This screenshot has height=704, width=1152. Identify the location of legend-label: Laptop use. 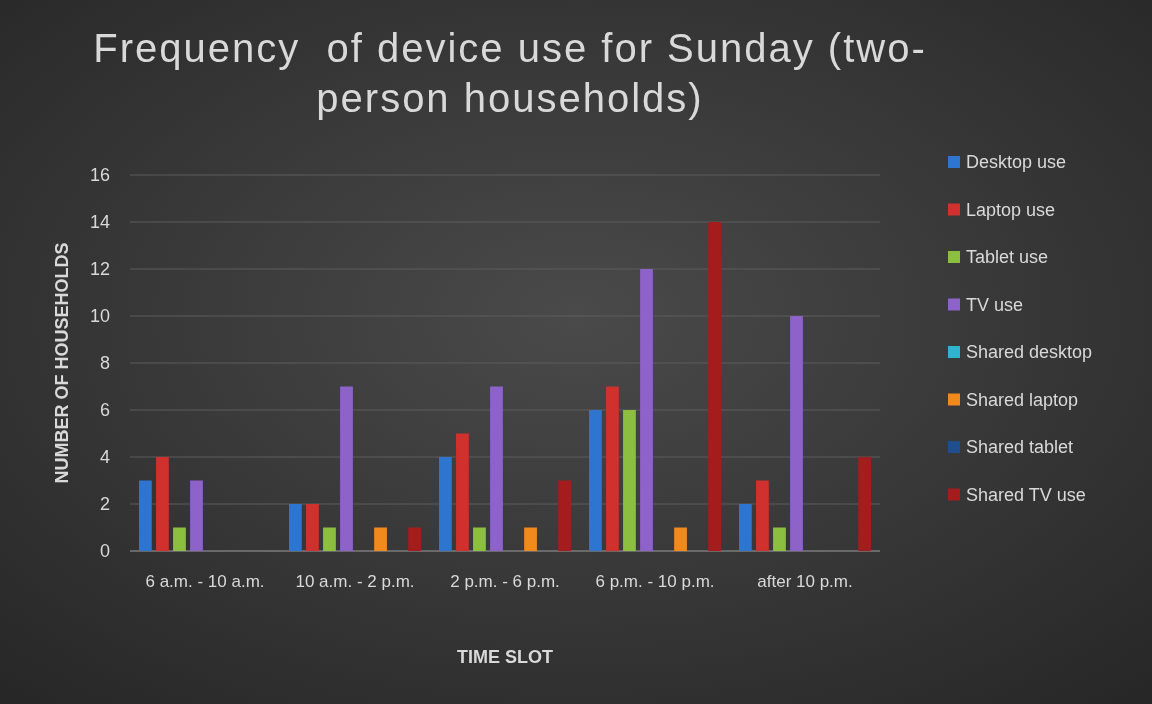
(1011, 209).